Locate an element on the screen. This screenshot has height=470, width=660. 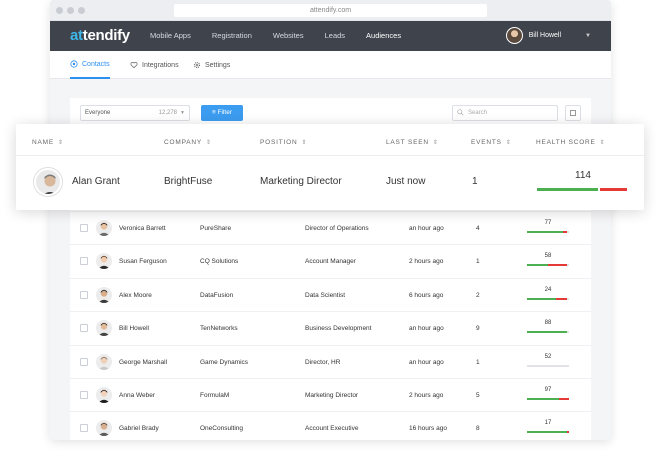
health-bar-good is located at coordinates (543, 399).